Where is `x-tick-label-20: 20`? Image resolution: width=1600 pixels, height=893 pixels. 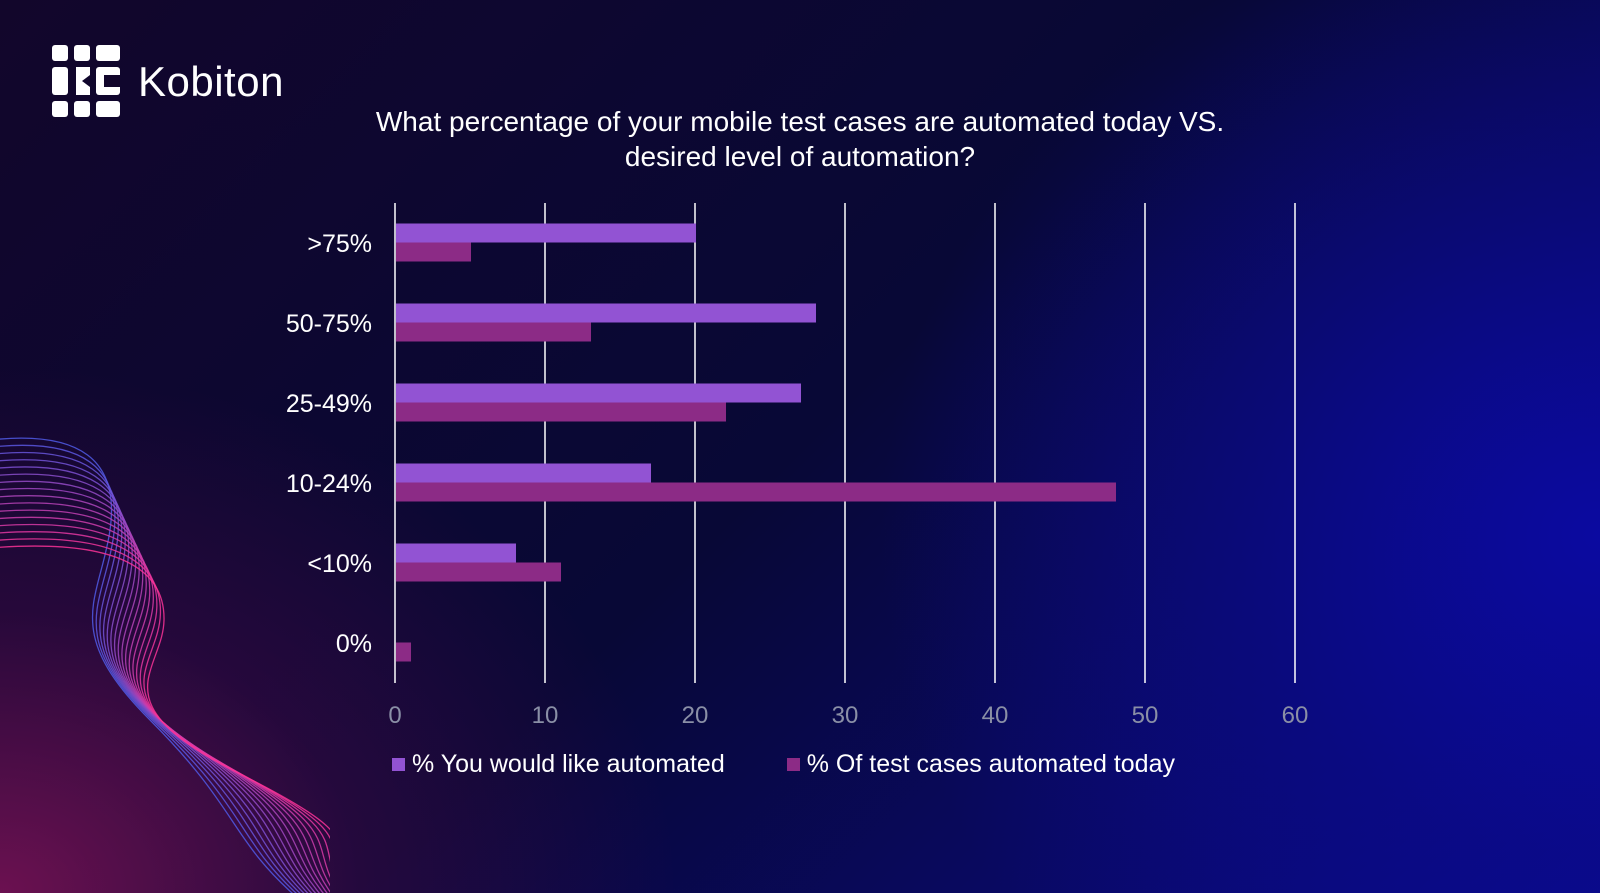 x-tick-label-20: 20 is located at coordinates (695, 715).